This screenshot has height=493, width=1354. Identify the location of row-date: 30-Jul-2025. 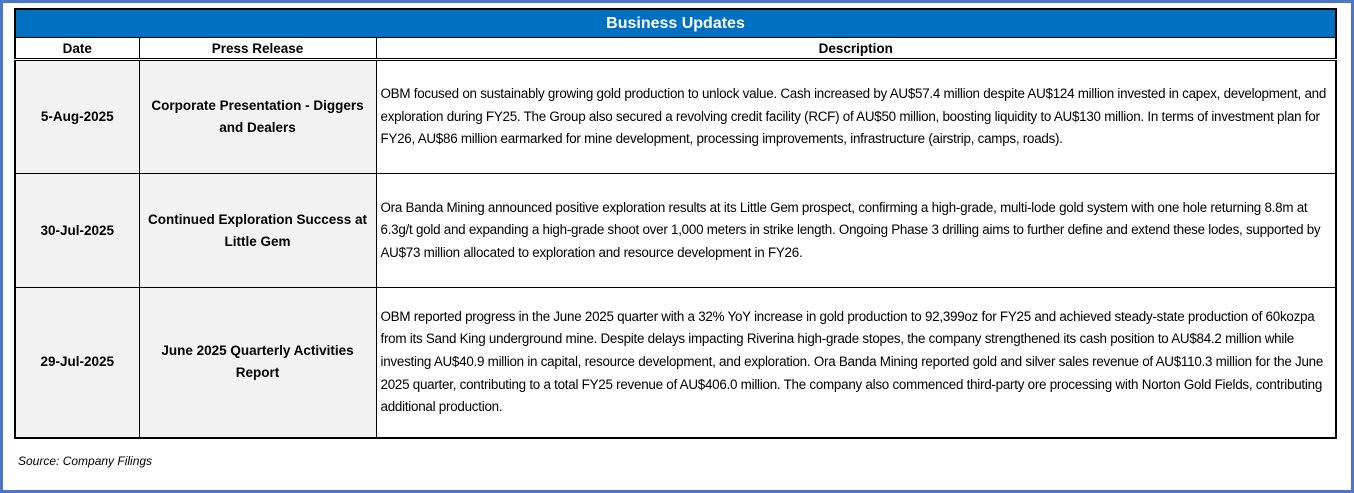
(77, 230).